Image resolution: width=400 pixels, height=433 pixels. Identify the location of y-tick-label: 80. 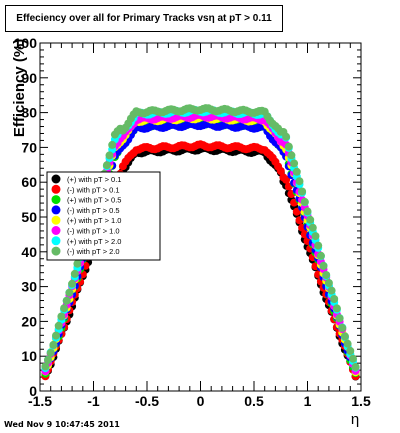
(29, 113).